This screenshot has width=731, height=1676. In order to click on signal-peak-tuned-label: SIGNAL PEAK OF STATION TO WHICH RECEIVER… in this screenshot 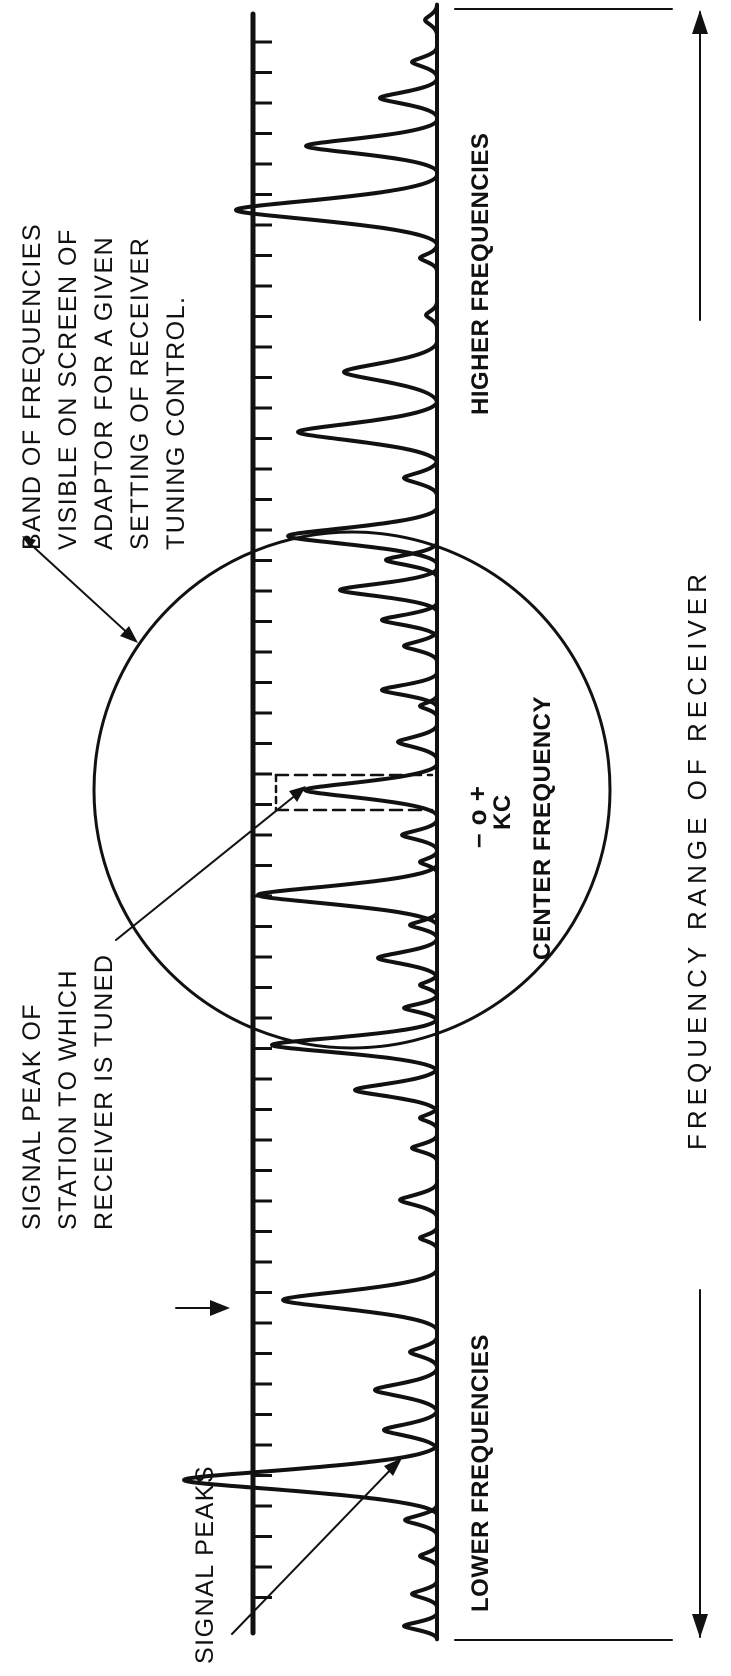, I will do `click(68, 1092)`.